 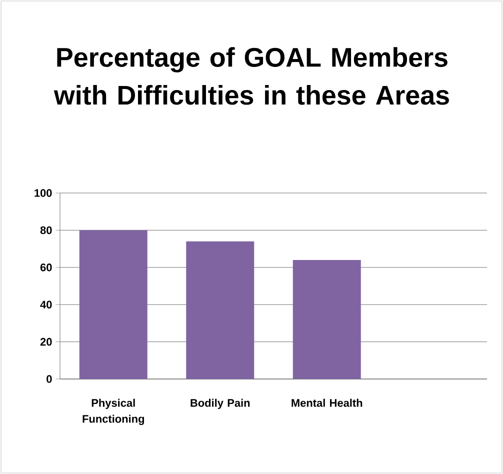 I want to click on x-tick-label: Physical Functioning, so click(x=113, y=411).